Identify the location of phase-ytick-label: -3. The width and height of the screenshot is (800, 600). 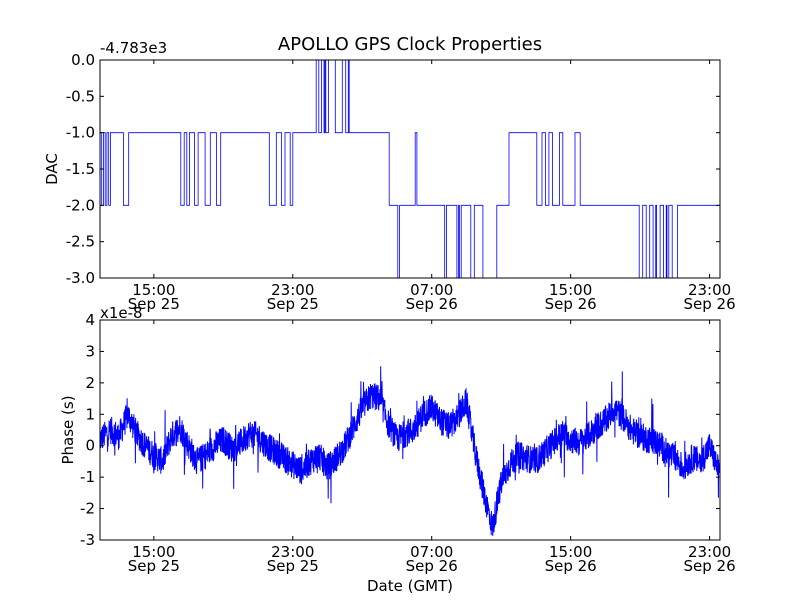
(87, 540).